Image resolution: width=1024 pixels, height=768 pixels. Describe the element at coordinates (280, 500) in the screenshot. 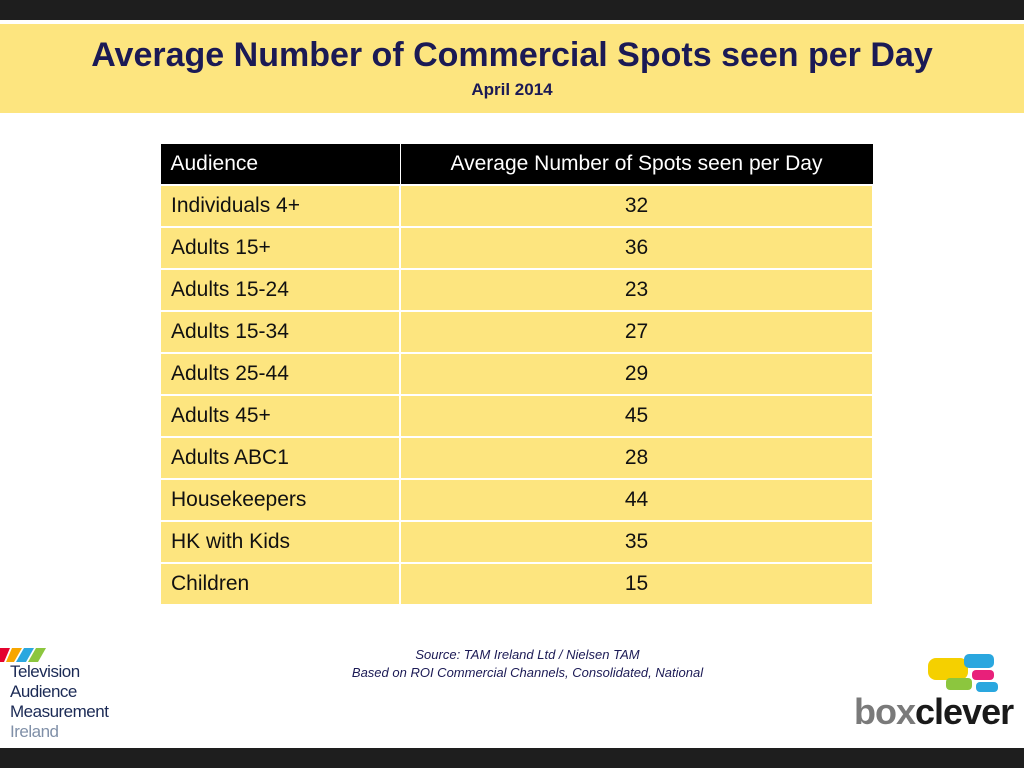

I see `audience-cell: Housekeepers` at that location.